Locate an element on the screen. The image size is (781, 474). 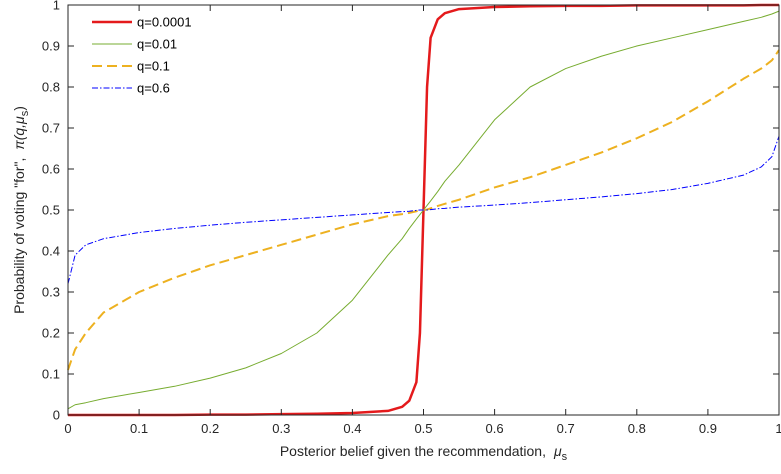
y-tick-label: 0.6 is located at coordinates (51, 169).